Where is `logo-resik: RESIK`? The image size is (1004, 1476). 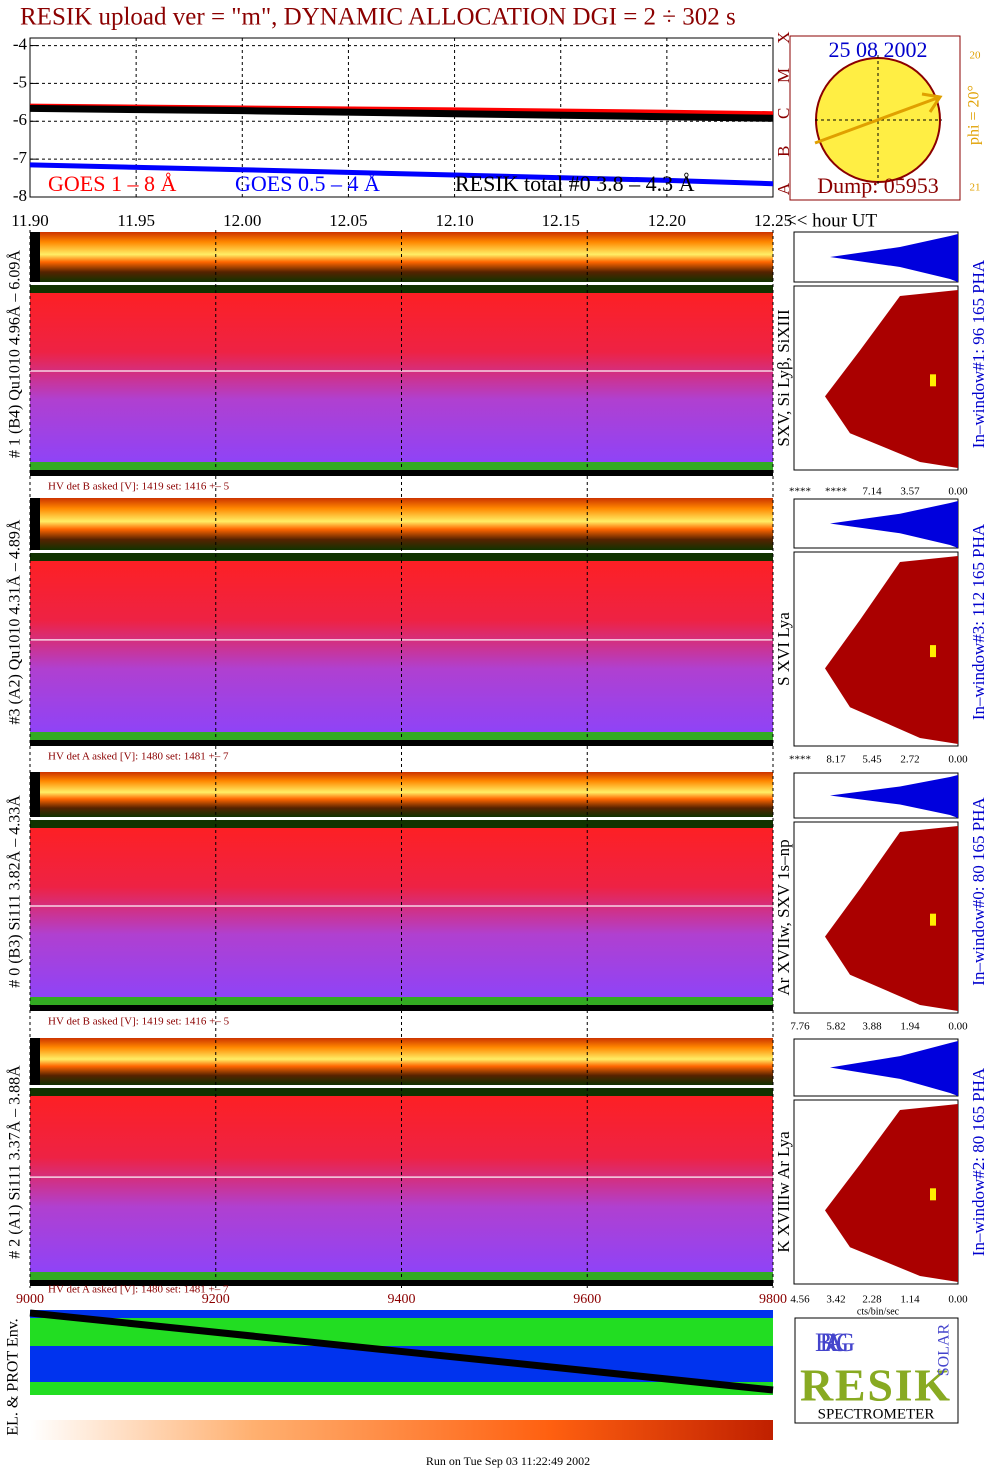 logo-resik: RESIK is located at coordinates (875, 1385).